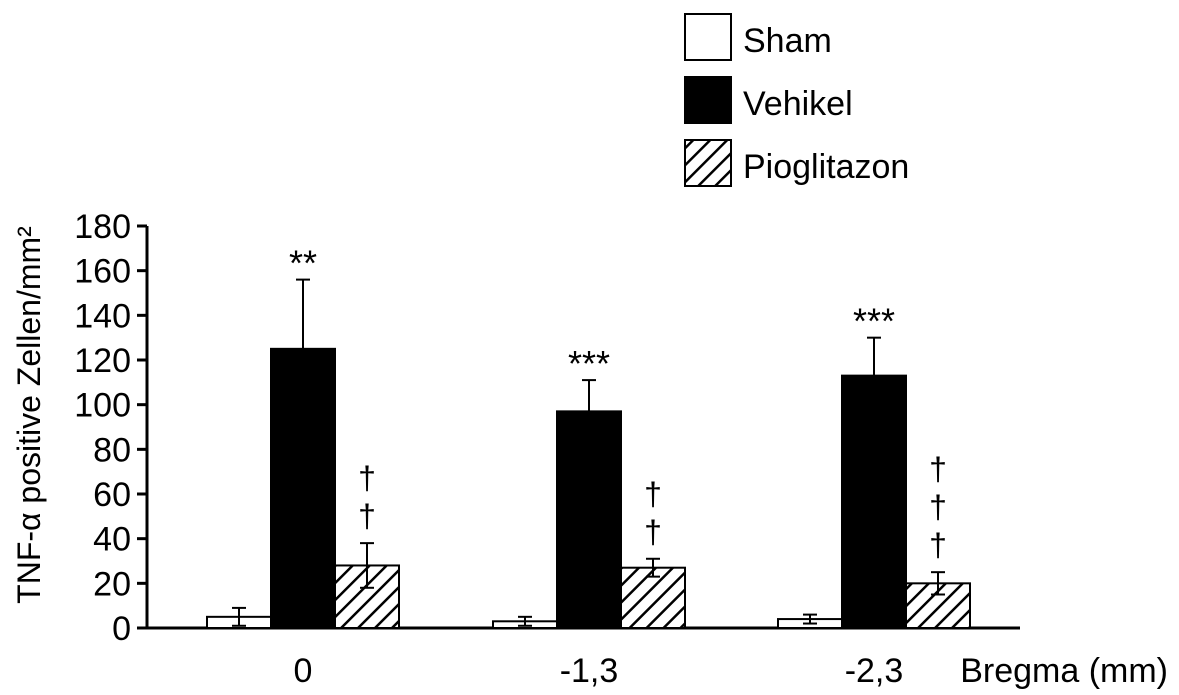  Describe the element at coordinates (112, 495) in the screenshot. I see `y-tick-label: 60` at that location.